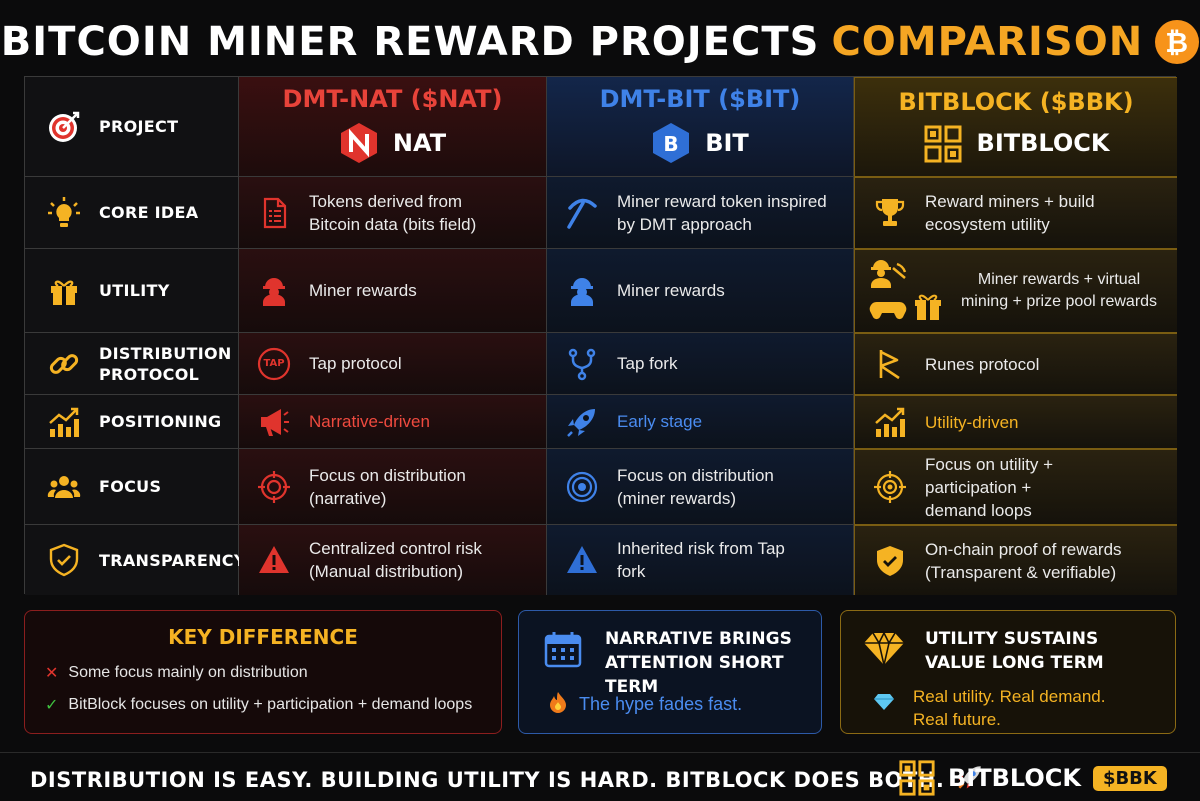 The image size is (1200, 801). I want to click on calendar-icon, so click(563, 651).